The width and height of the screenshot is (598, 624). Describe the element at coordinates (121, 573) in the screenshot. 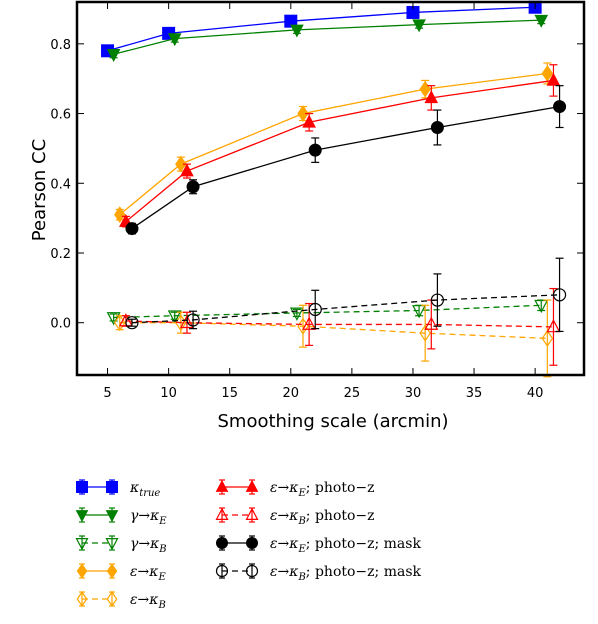

I see `legend-entry: ε→κE` at that location.